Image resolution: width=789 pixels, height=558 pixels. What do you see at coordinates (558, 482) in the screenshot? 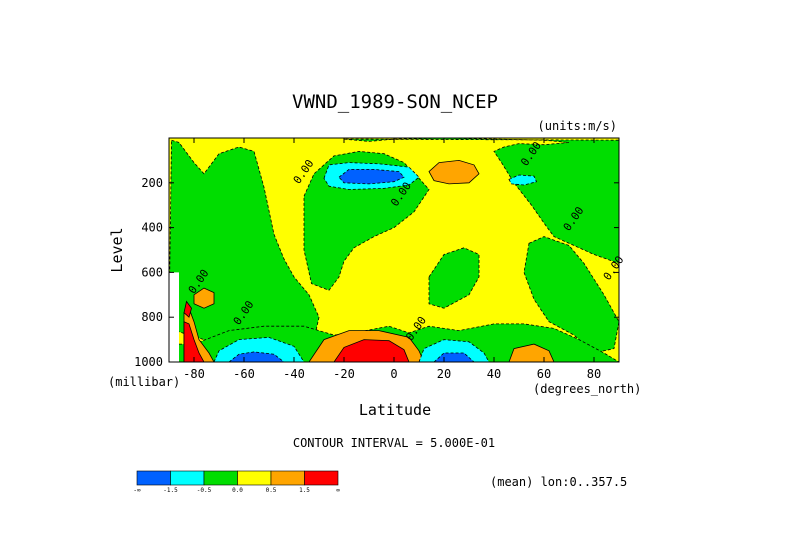
I see `mean-text: (mean) lon:0..357.5` at bounding box center [558, 482].